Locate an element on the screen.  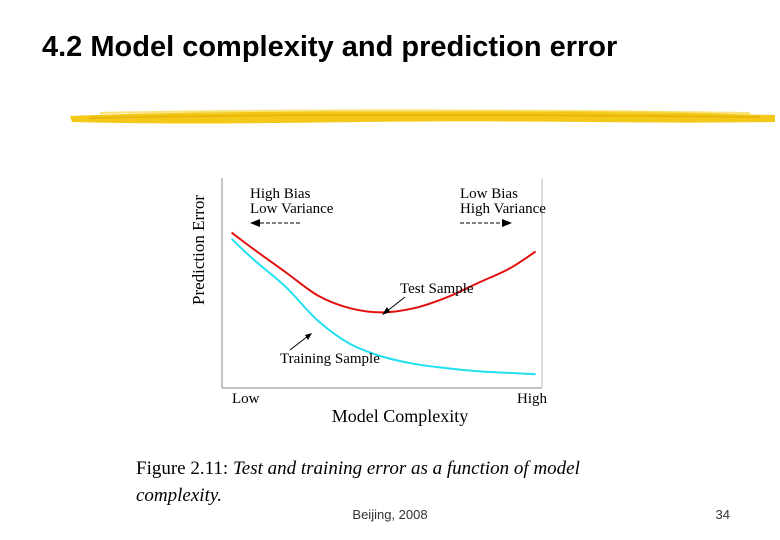
brush-stroke-accent is located at coordinates (425, 116).